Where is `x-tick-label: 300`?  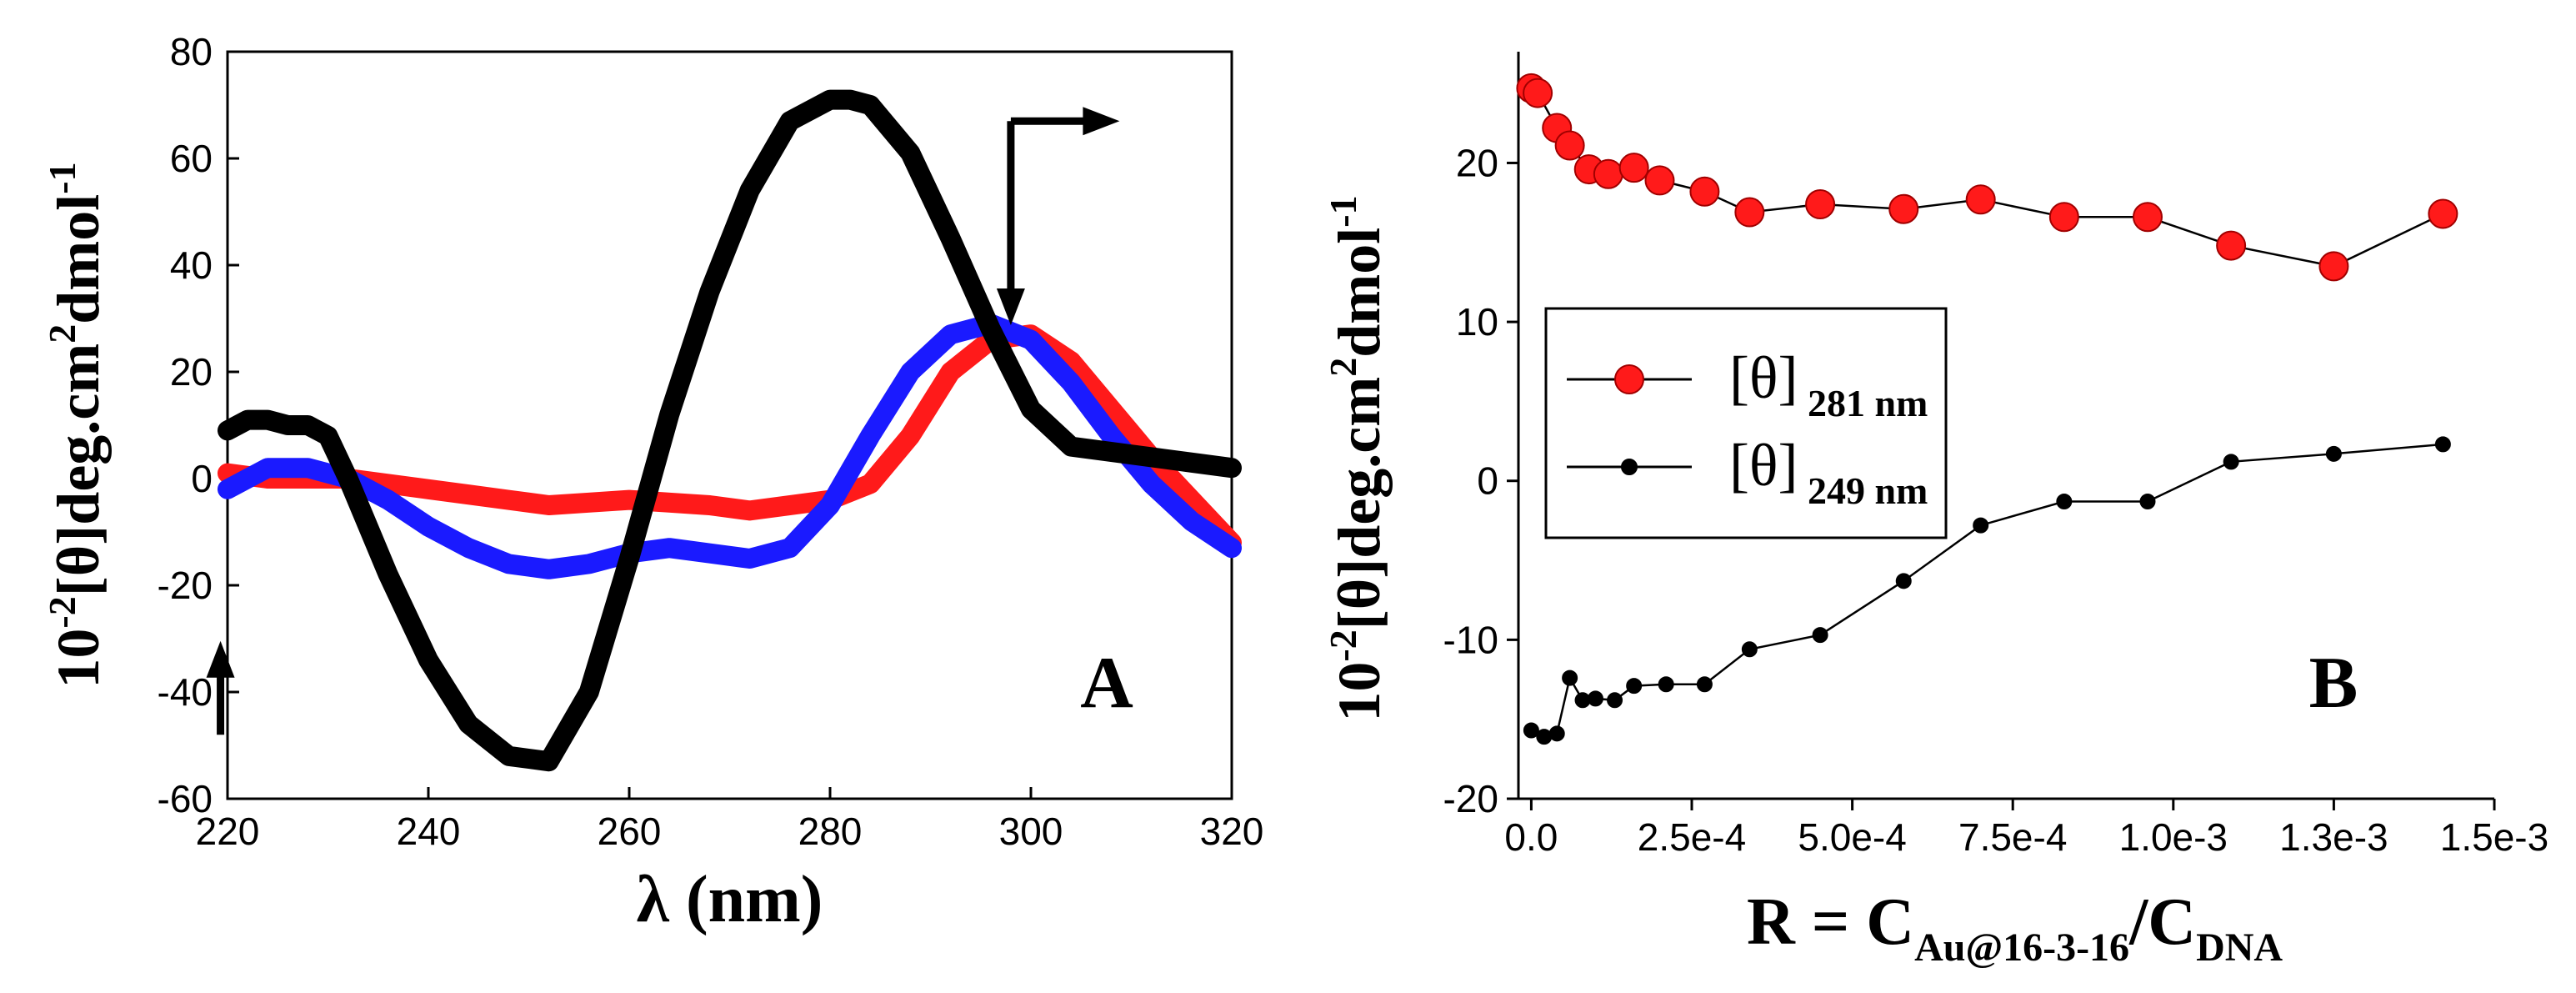 x-tick-label: 300 is located at coordinates (1031, 831).